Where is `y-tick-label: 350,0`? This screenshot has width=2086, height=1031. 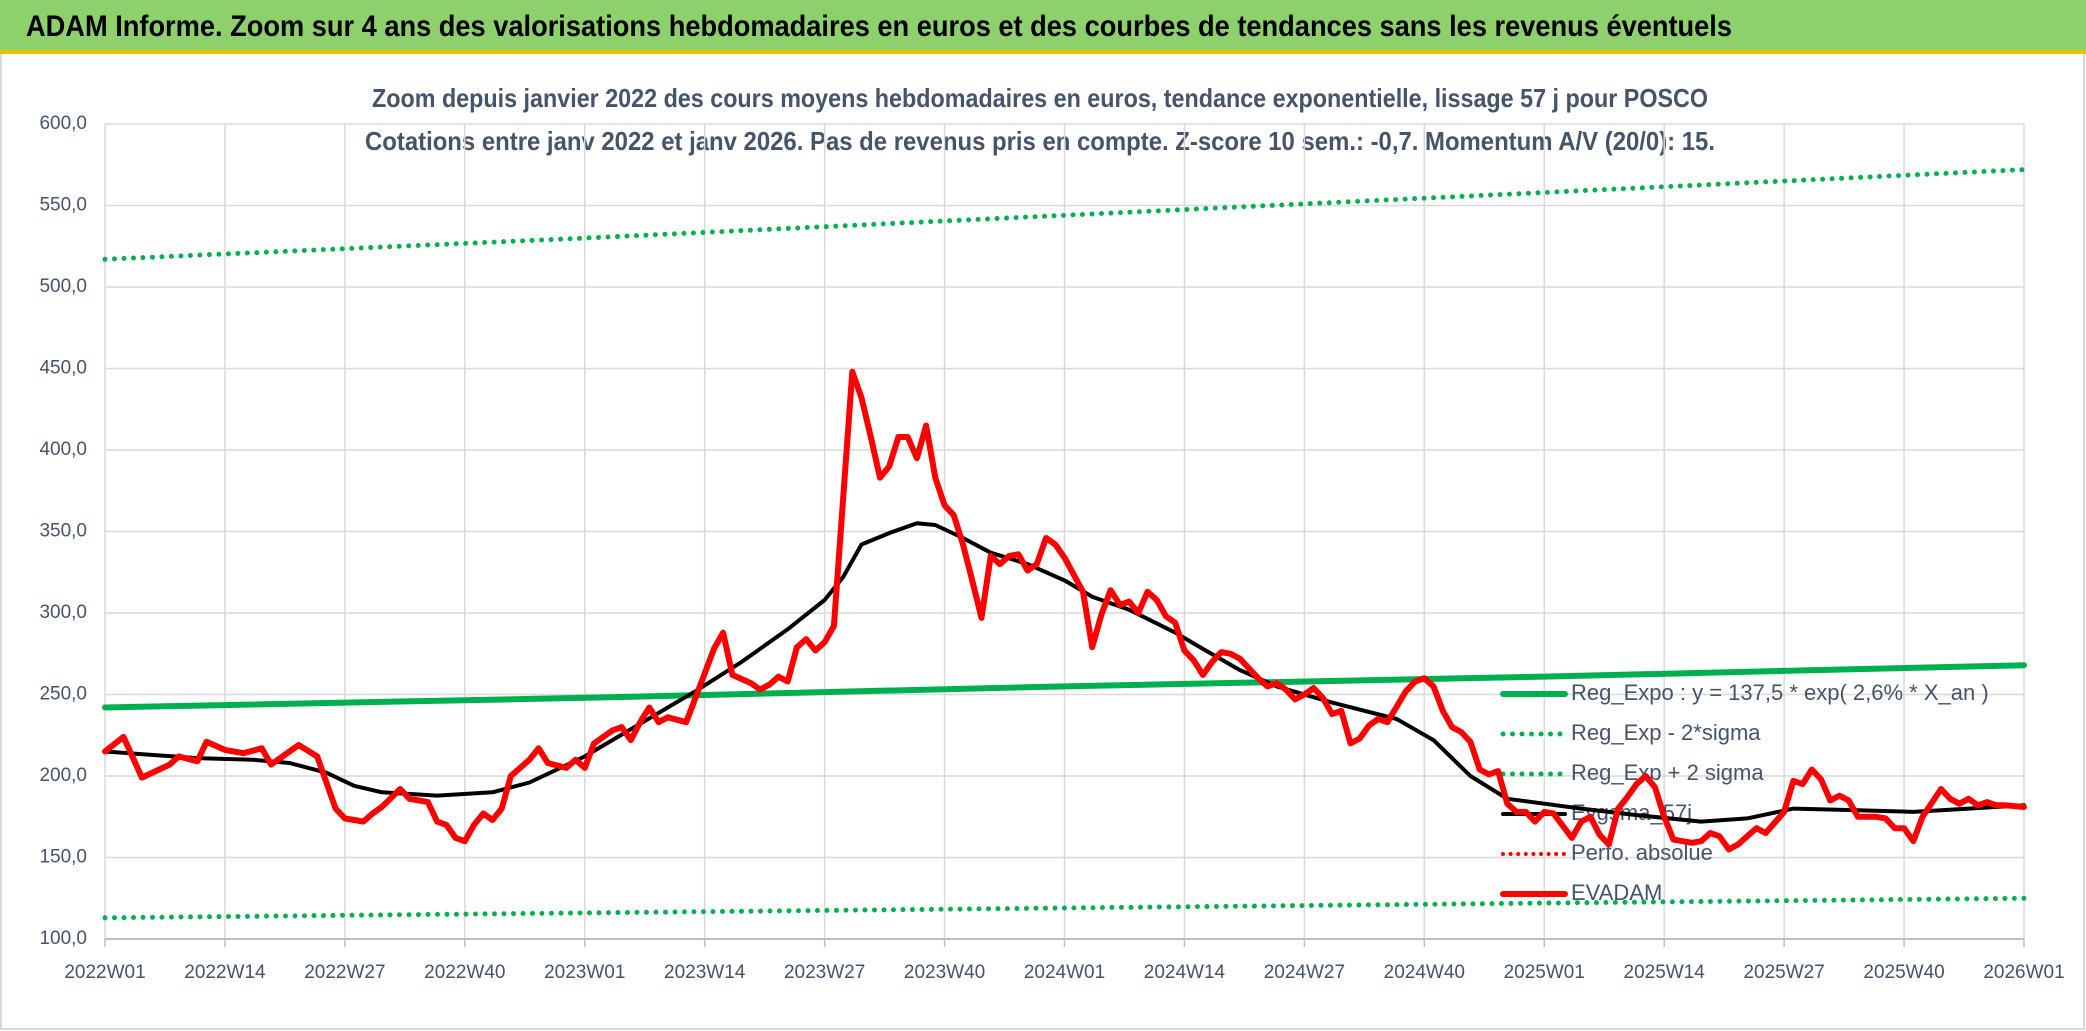
y-tick-label: 350,0 is located at coordinates (63, 531).